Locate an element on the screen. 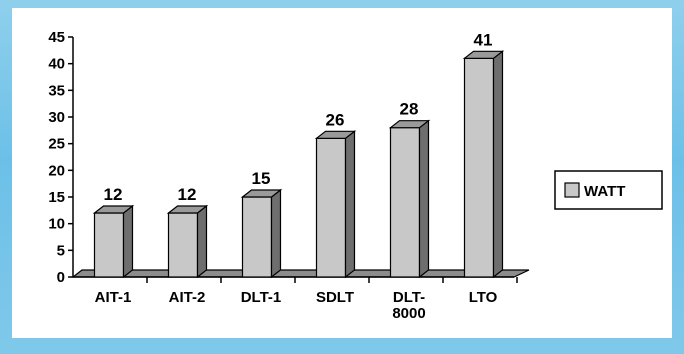 This screenshot has height=354, width=684. data-label-3: 15 is located at coordinates (261, 178).